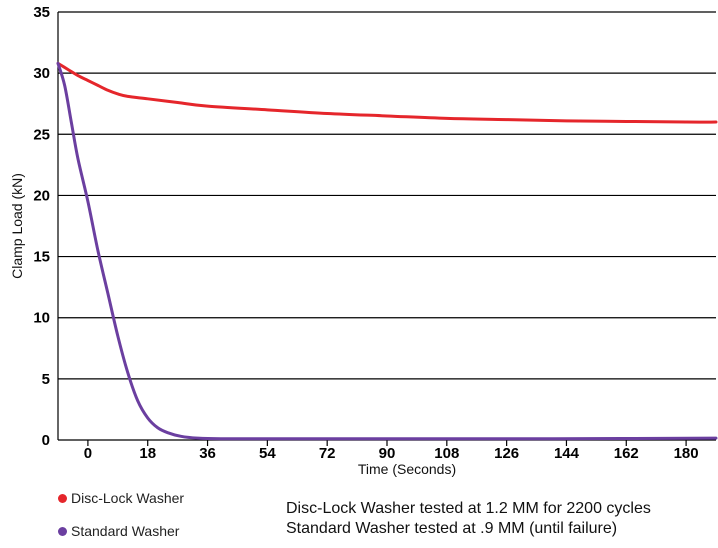  I want to click on x-tick-label-36: 36, so click(207, 453).